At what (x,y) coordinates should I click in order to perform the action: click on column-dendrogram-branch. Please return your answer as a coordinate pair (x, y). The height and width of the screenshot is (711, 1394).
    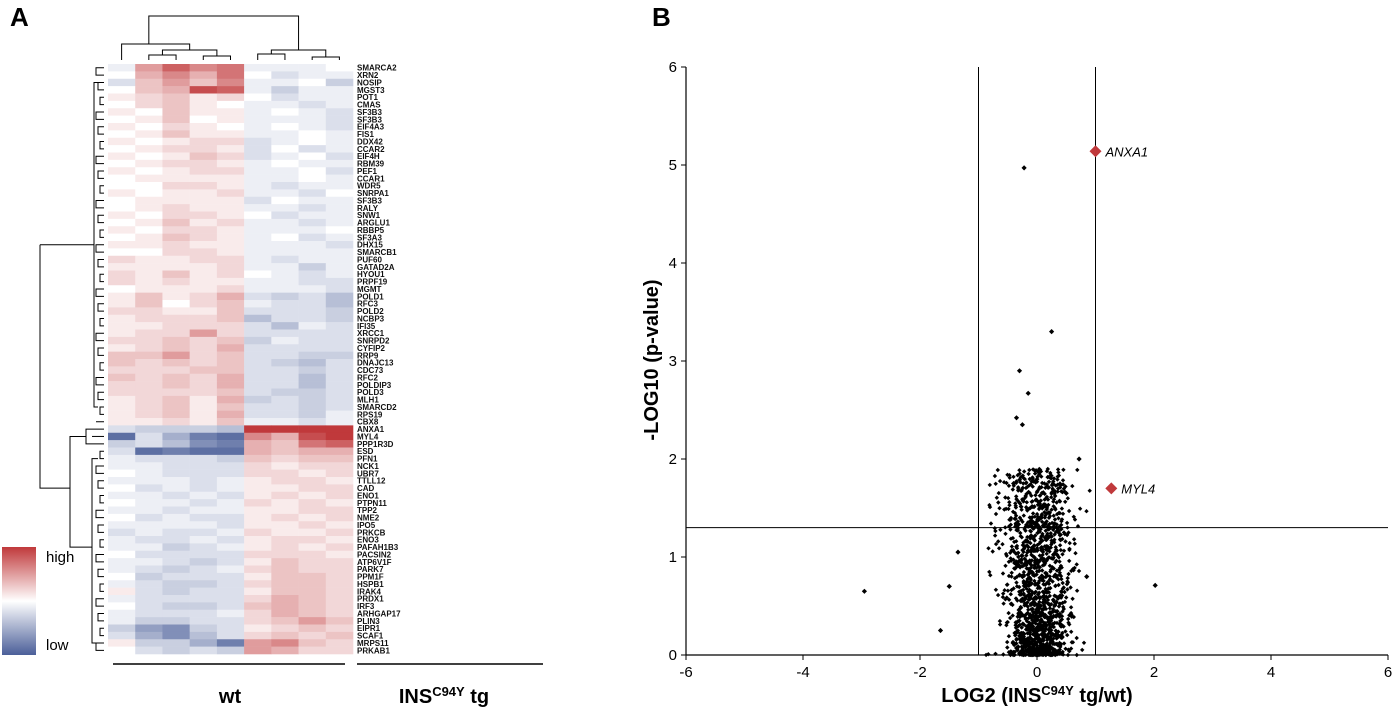
    Looking at the image, I should click on (216, 57).